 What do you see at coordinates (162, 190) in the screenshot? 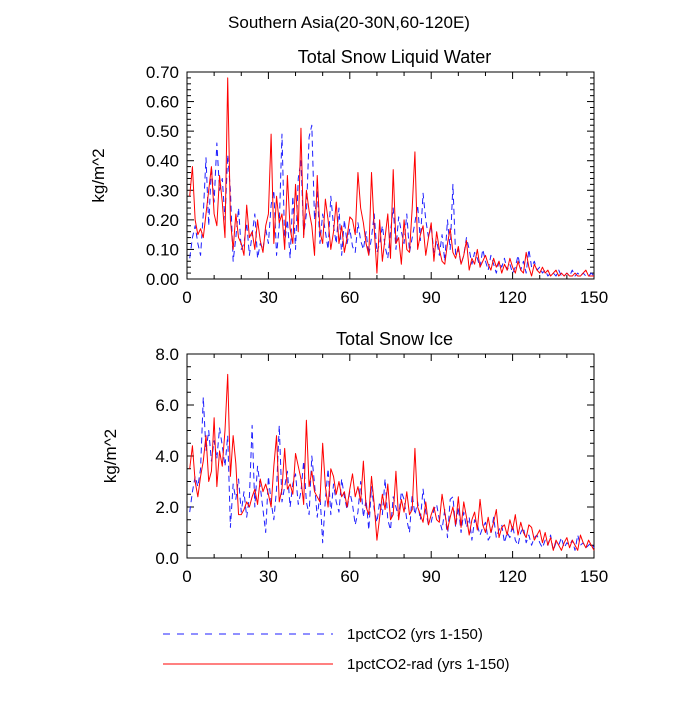
I see `y-tick-label: 0.30` at bounding box center [162, 190].